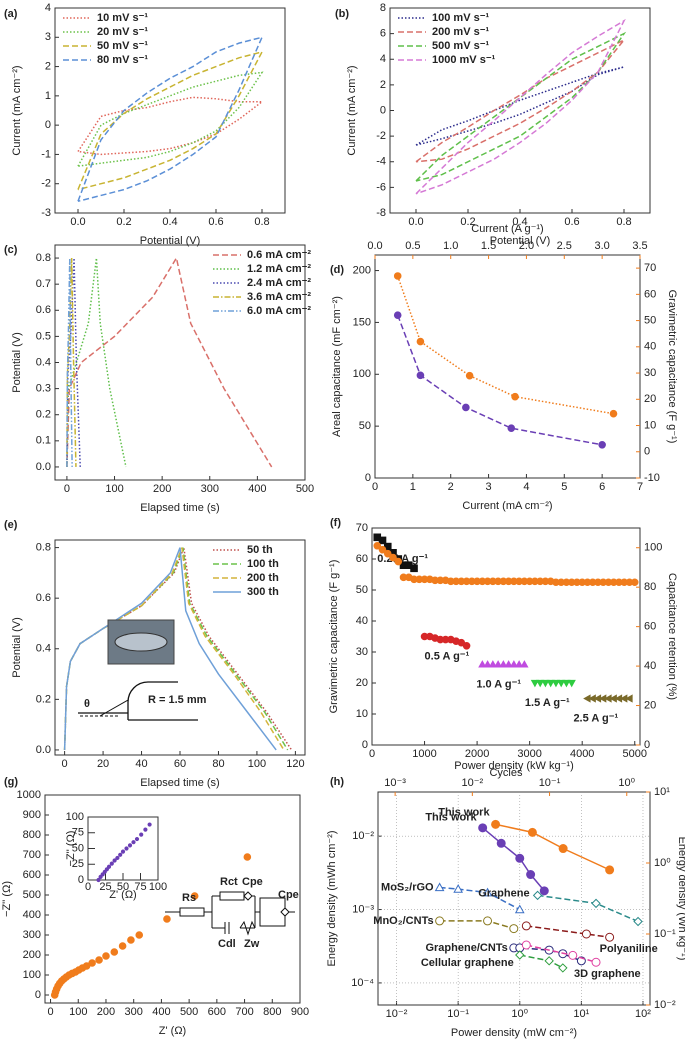 The image size is (685, 1040). I want to click on legend-label: 0.6 mA cm⁻², so click(279, 255).